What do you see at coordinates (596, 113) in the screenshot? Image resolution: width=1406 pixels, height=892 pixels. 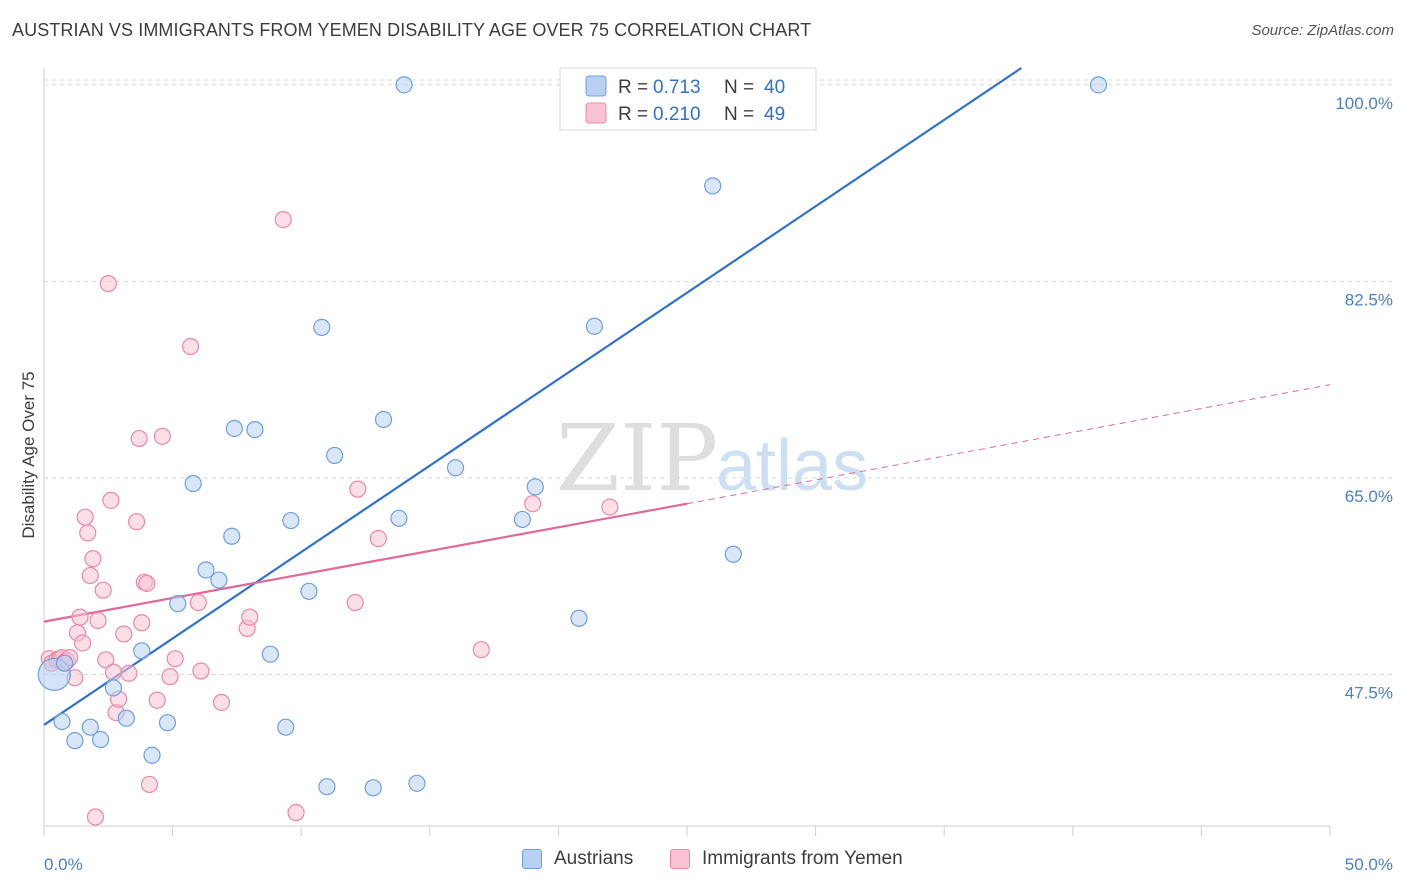 I see `legend-swatch-yemen` at bounding box center [596, 113].